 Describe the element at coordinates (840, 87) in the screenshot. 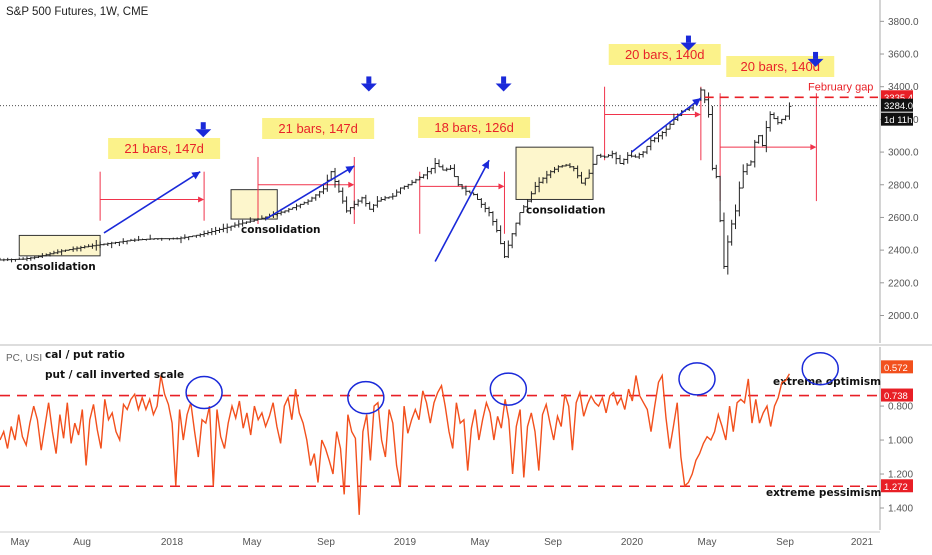

I see `february-gap-label: February gap` at that location.